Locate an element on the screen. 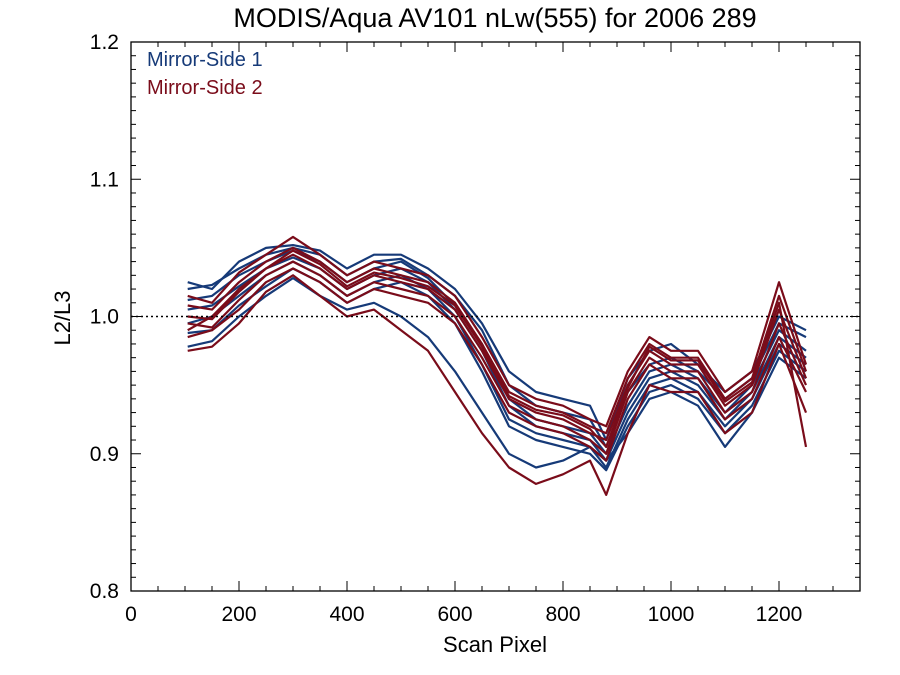 The image size is (900, 675). y-tick-label: 1.1 is located at coordinates (104, 179).